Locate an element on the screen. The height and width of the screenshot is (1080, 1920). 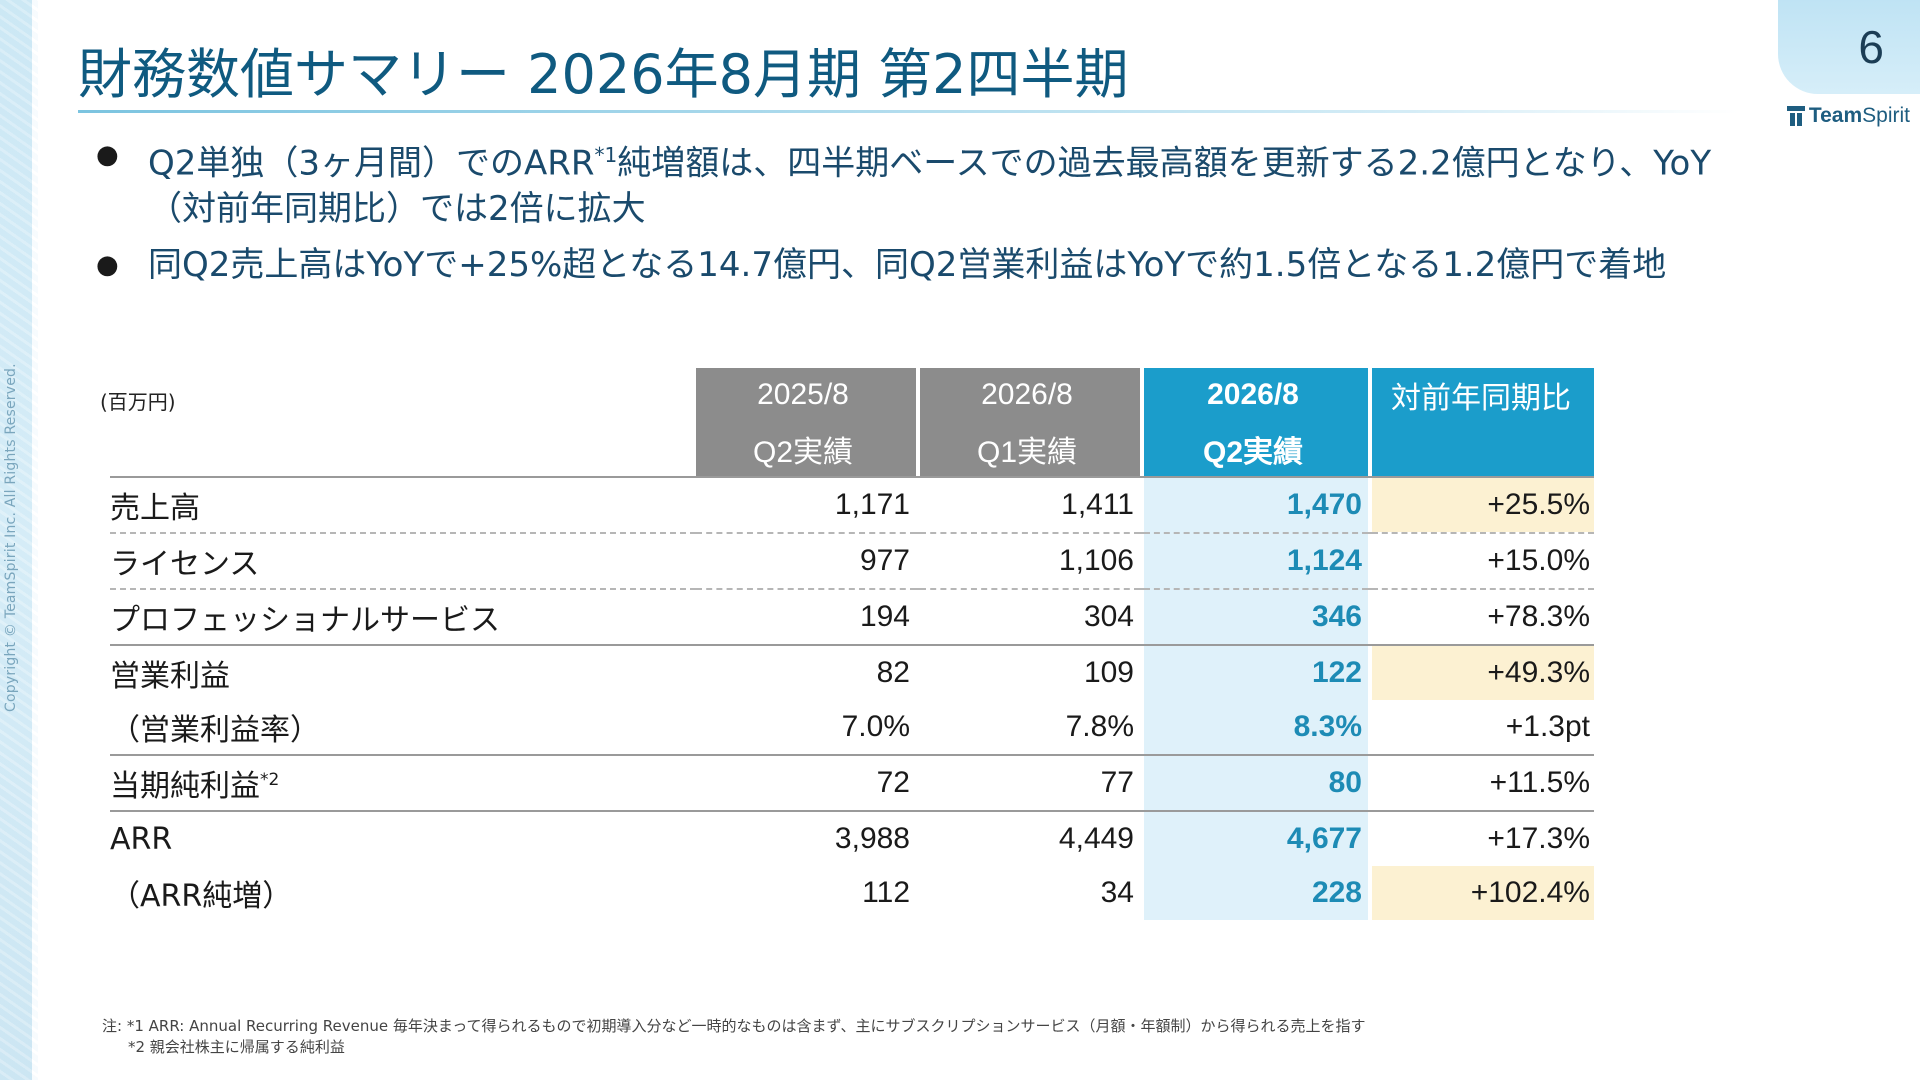
cell-value: 194 is located at coordinates (806, 616).